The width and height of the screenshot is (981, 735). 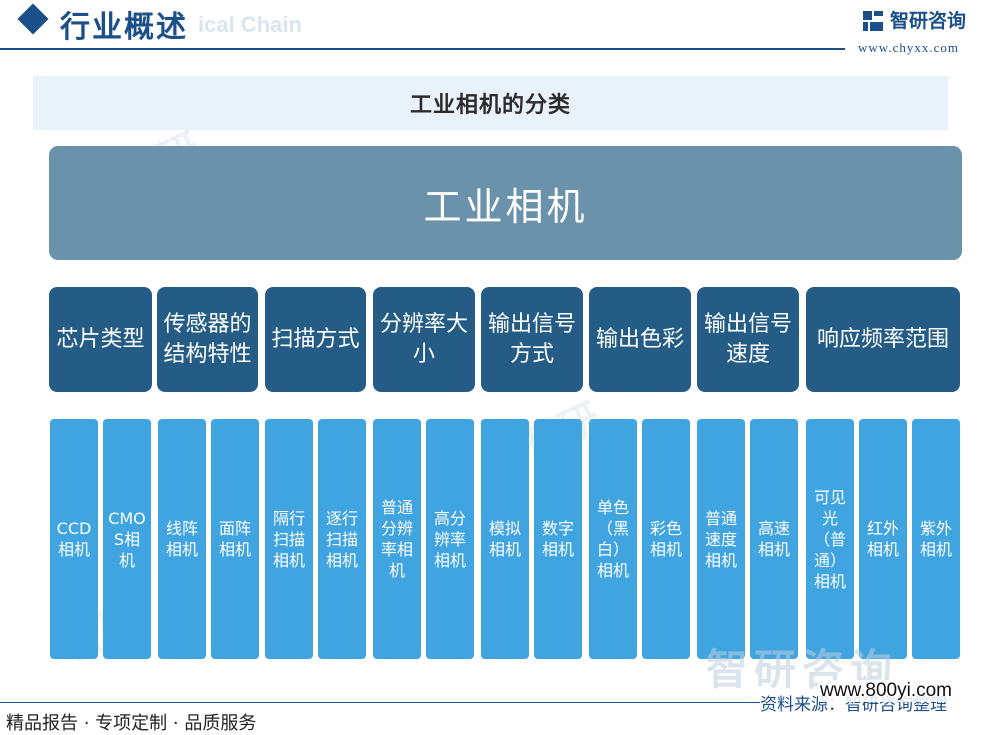 I want to click on category-node: 输出信号速度, so click(x=748, y=339).